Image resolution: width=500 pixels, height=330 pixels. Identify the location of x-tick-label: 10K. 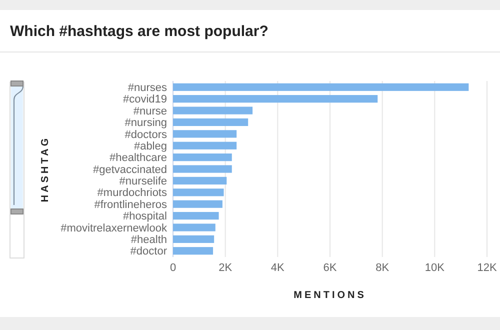
(435, 268).